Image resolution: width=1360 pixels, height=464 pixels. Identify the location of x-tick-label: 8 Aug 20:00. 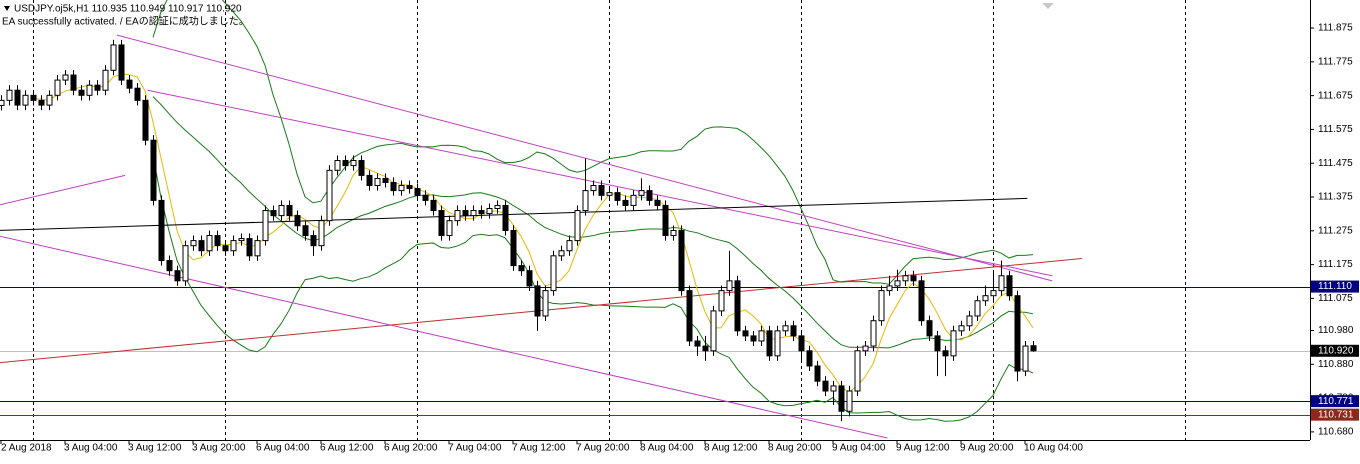
(795, 448).